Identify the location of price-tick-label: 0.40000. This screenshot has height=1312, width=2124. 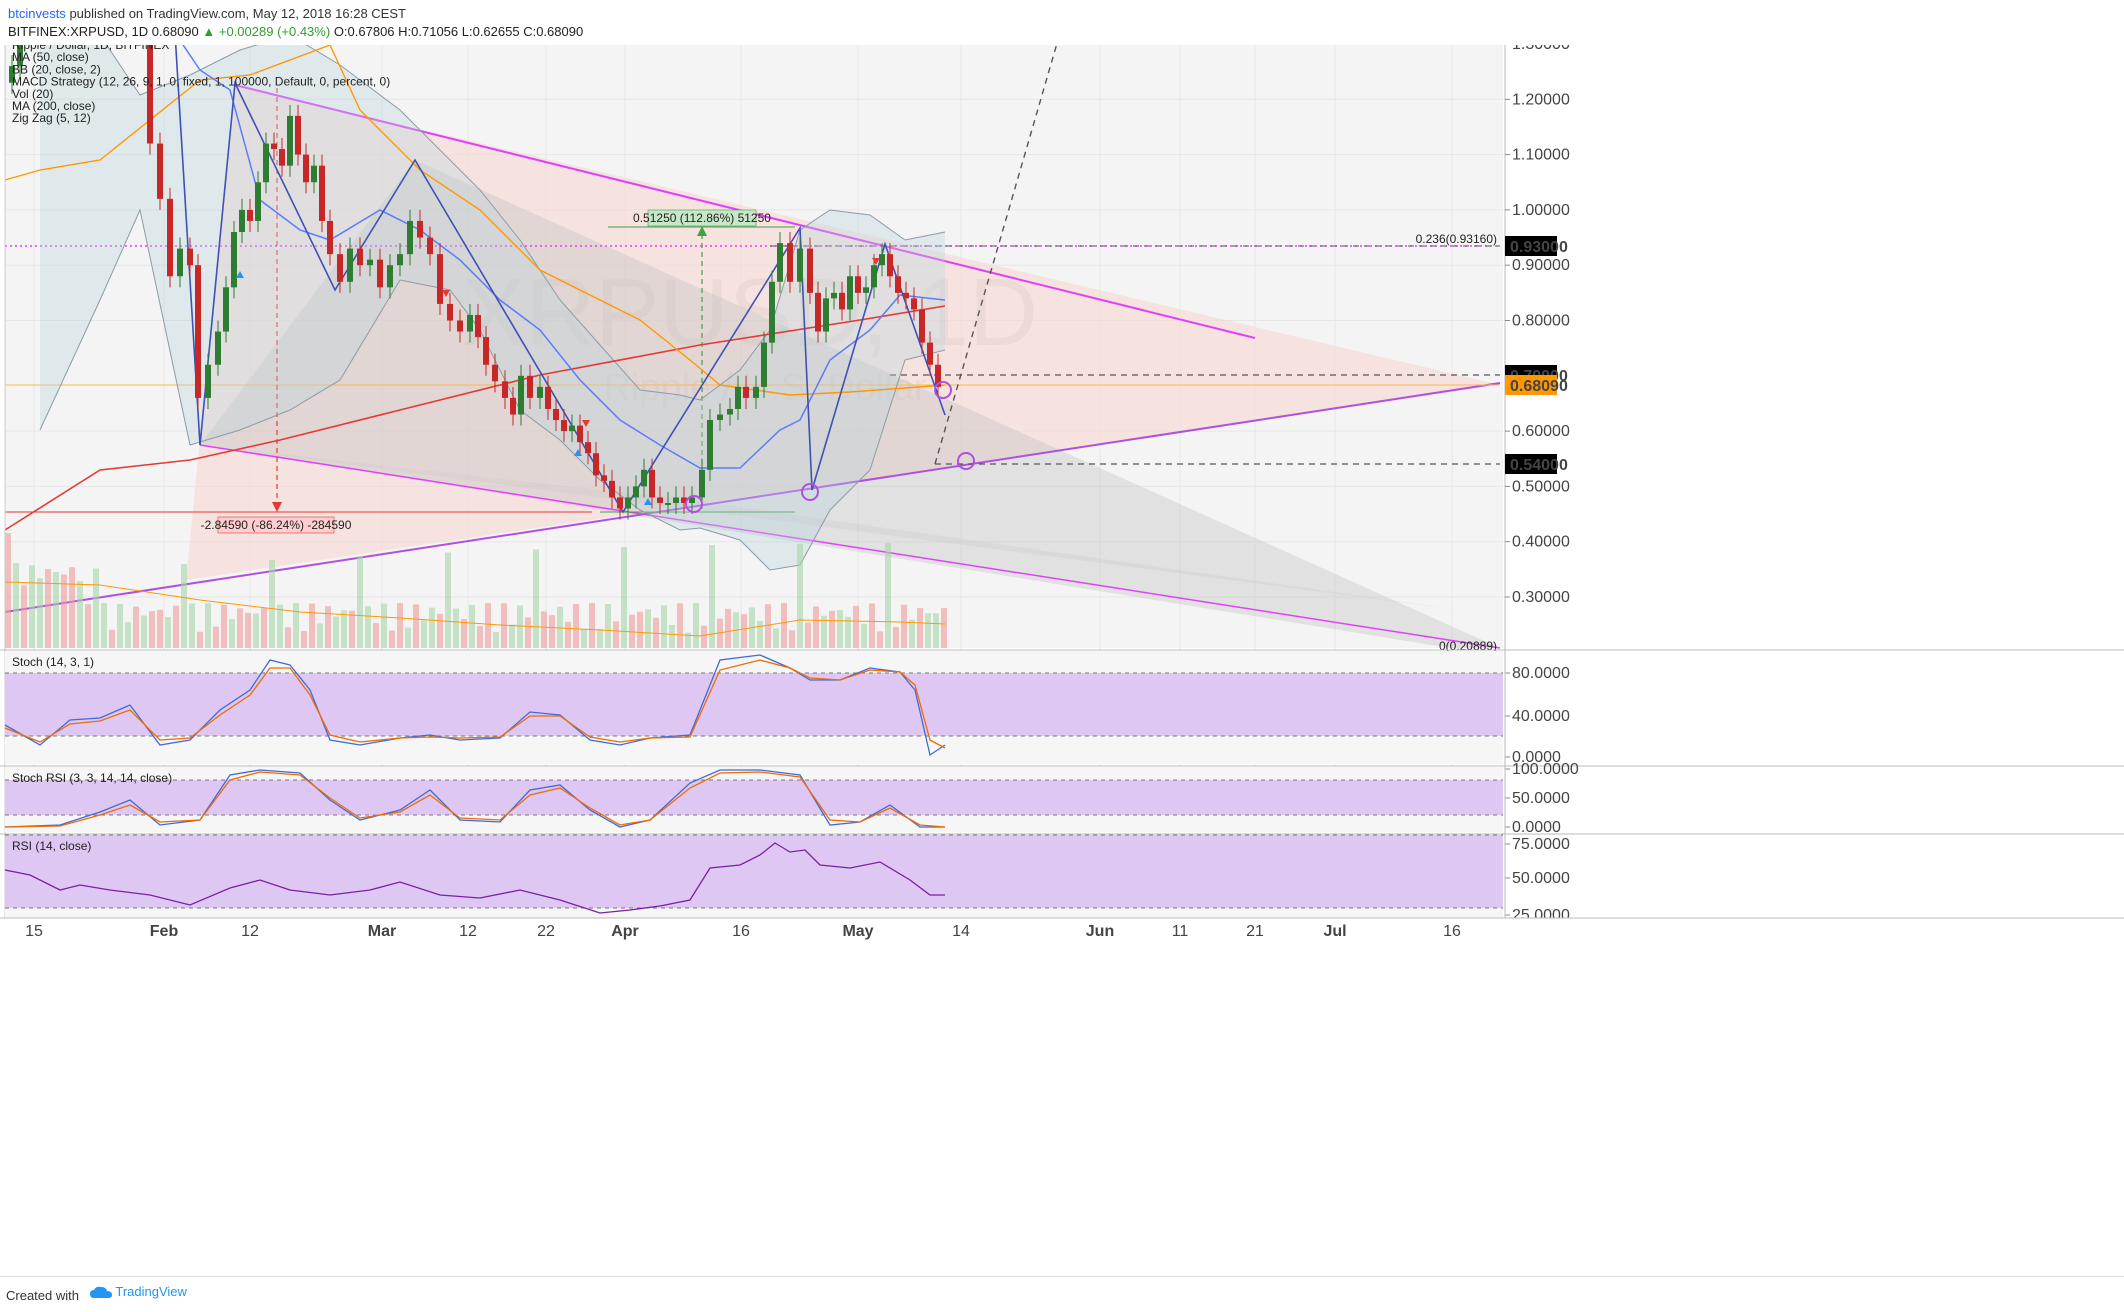
(1541, 542).